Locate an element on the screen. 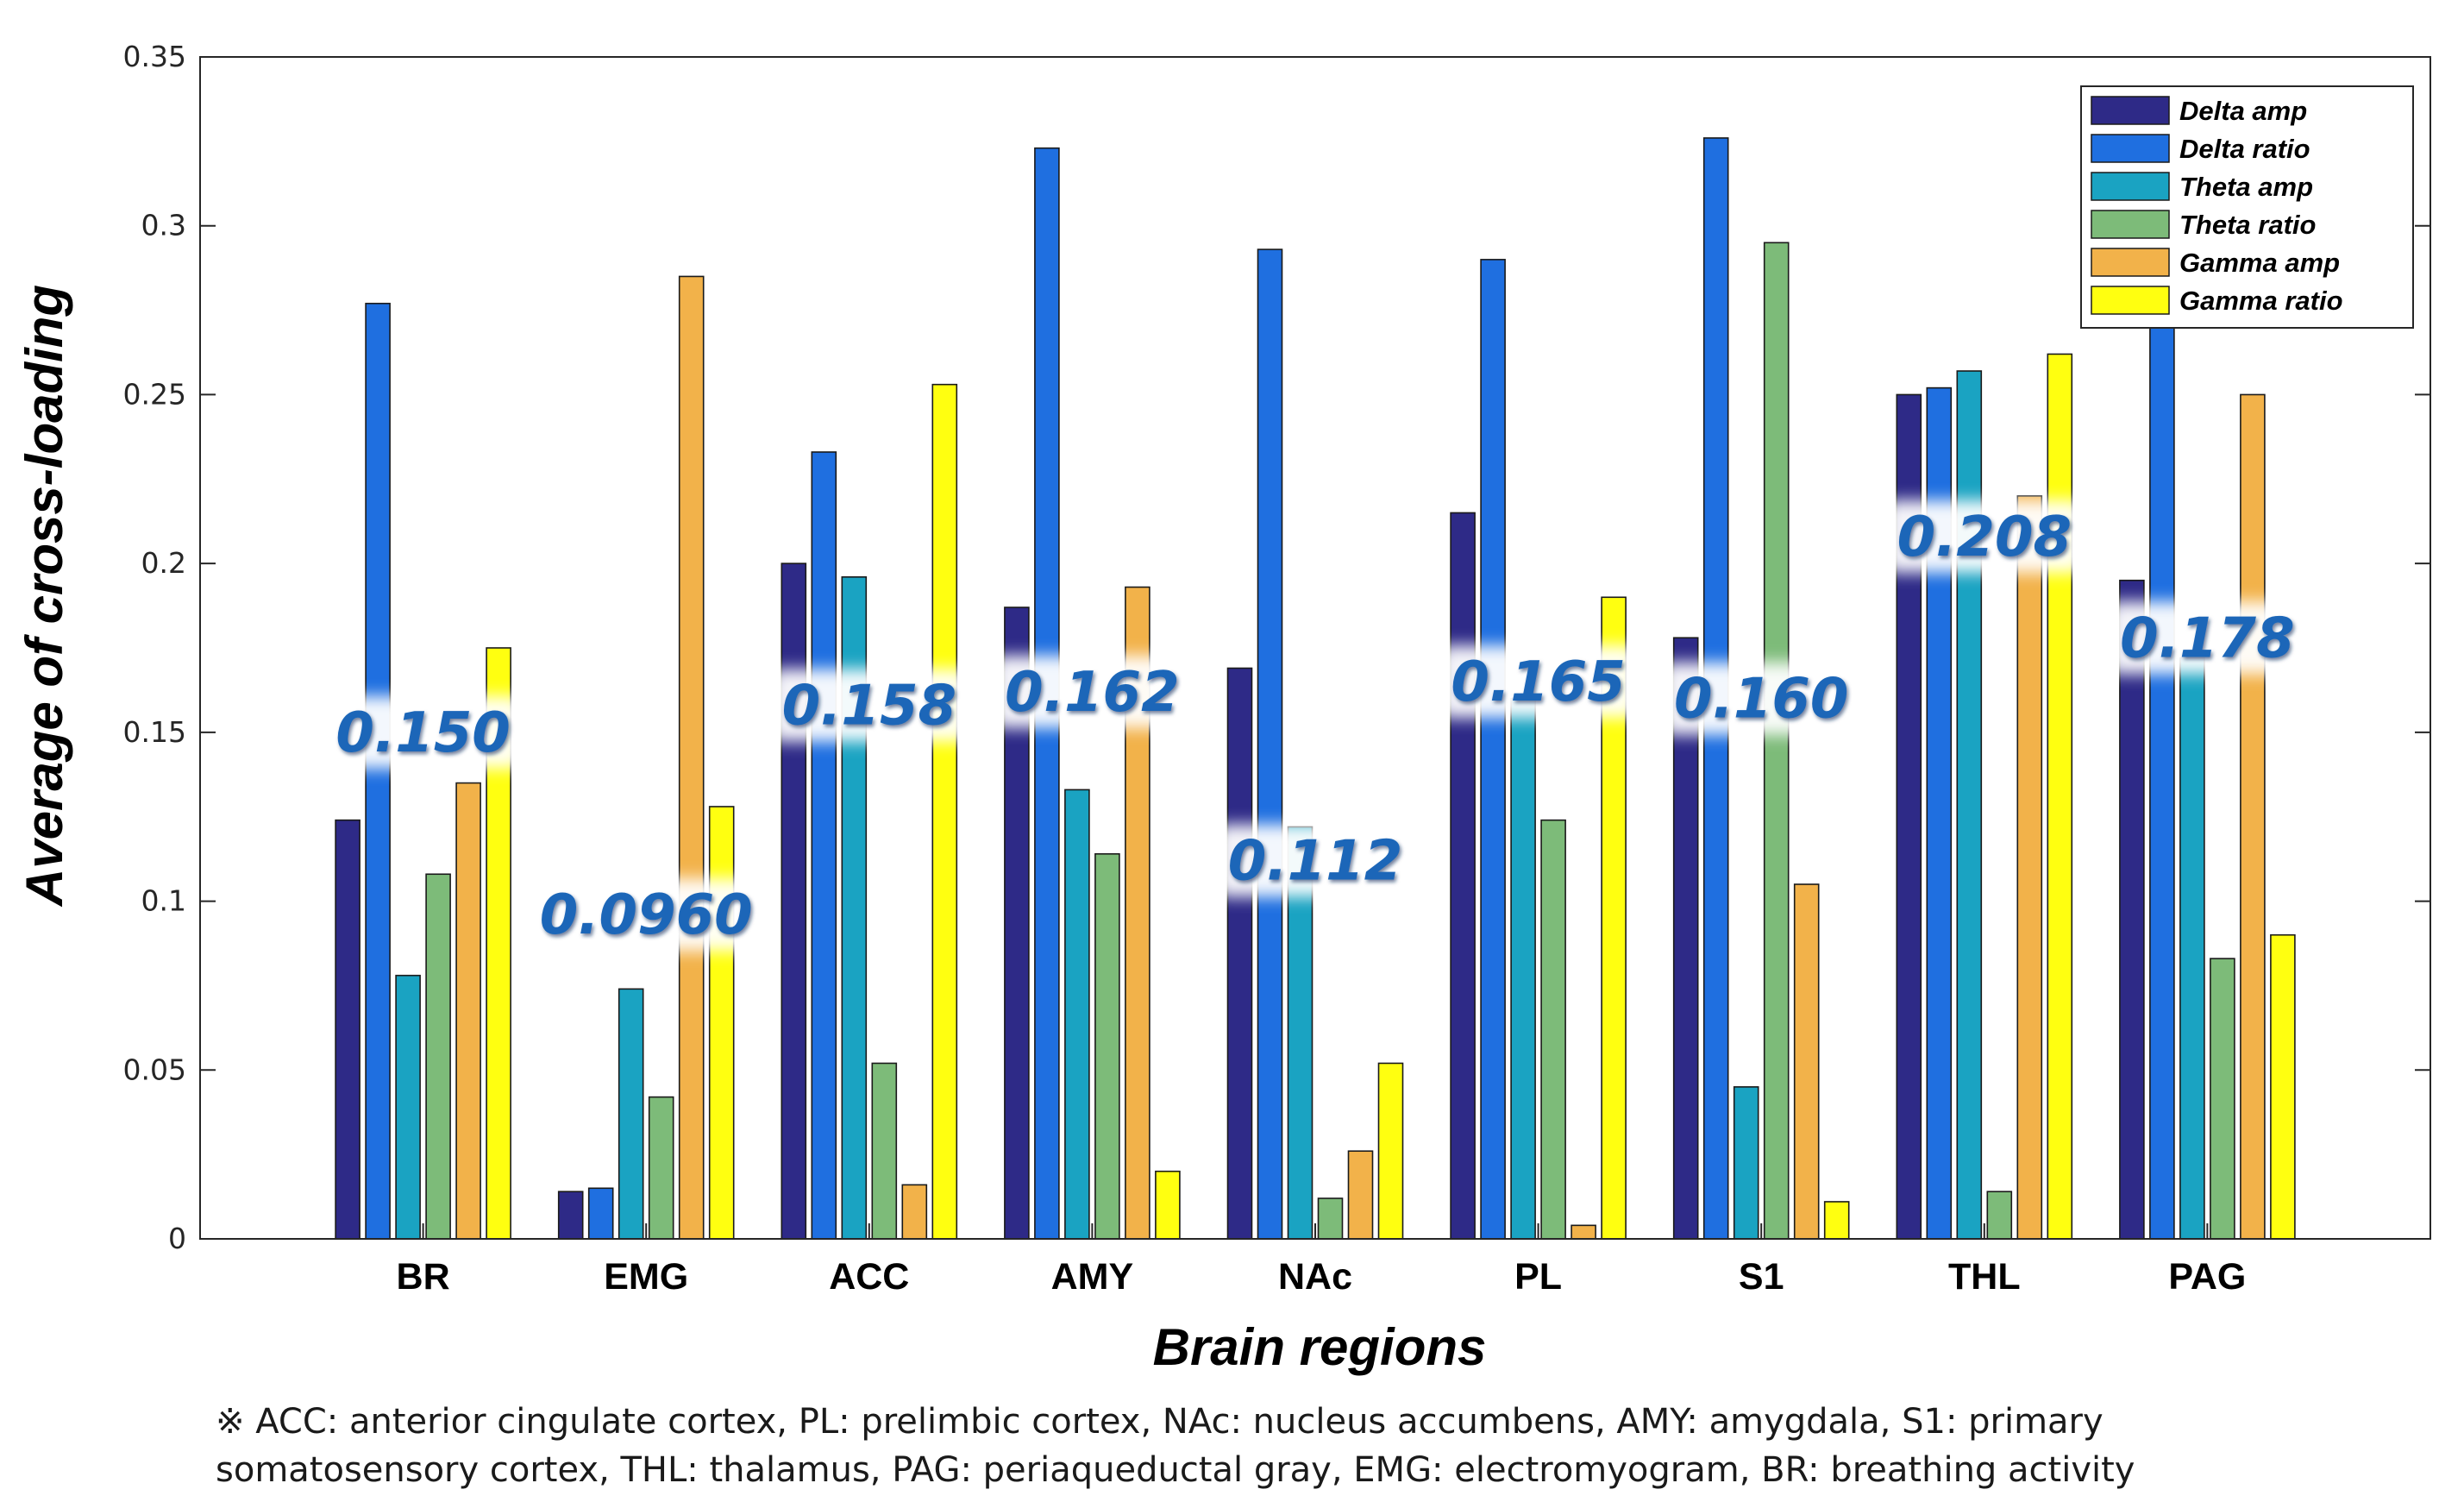 This screenshot has width=2464, height=1502. average-label-acc: 0.158 is located at coordinates (869, 706).